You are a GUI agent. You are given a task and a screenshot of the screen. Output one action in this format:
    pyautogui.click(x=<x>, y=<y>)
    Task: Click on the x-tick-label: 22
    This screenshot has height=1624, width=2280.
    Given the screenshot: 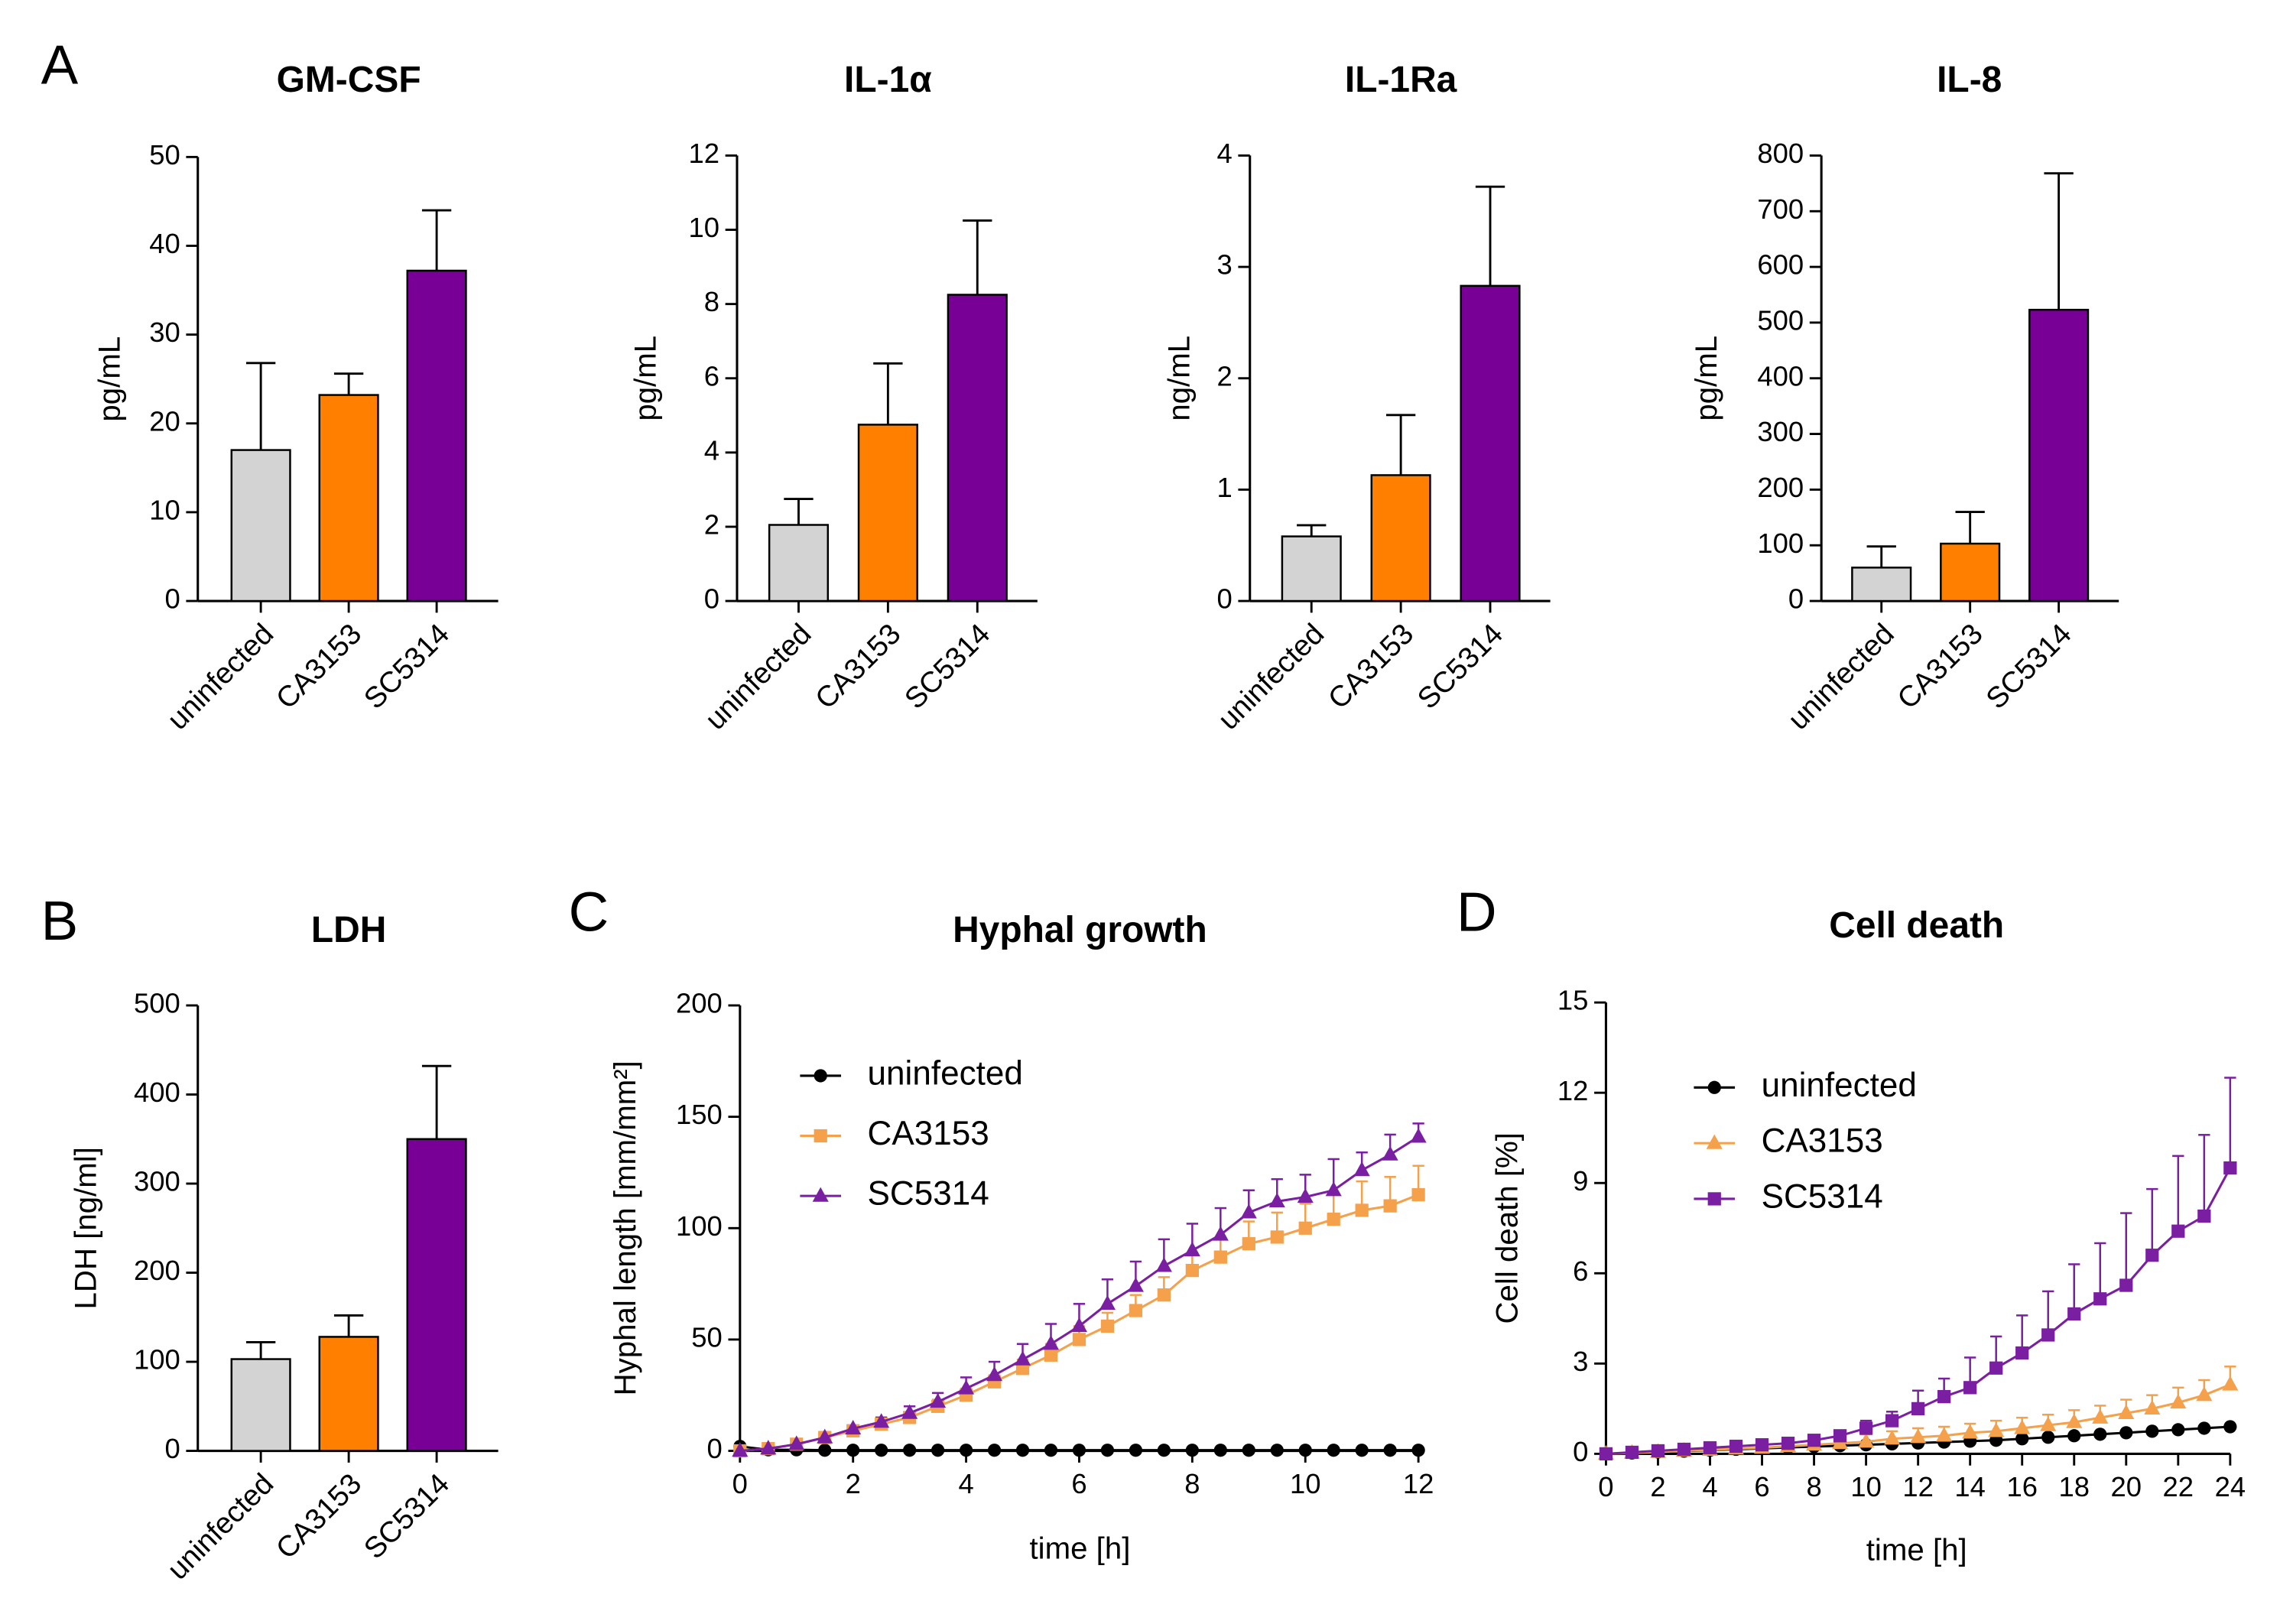 What is the action you would take?
    pyautogui.click(x=2178, y=1486)
    